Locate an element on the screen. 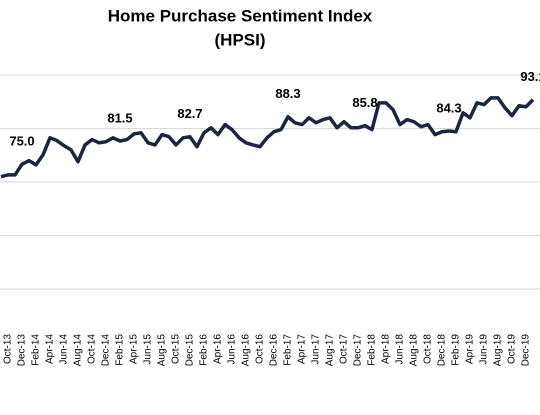 Image resolution: width=540 pixels, height=415 pixels. x-tick-label: Oct-13 is located at coordinates (8, 349).